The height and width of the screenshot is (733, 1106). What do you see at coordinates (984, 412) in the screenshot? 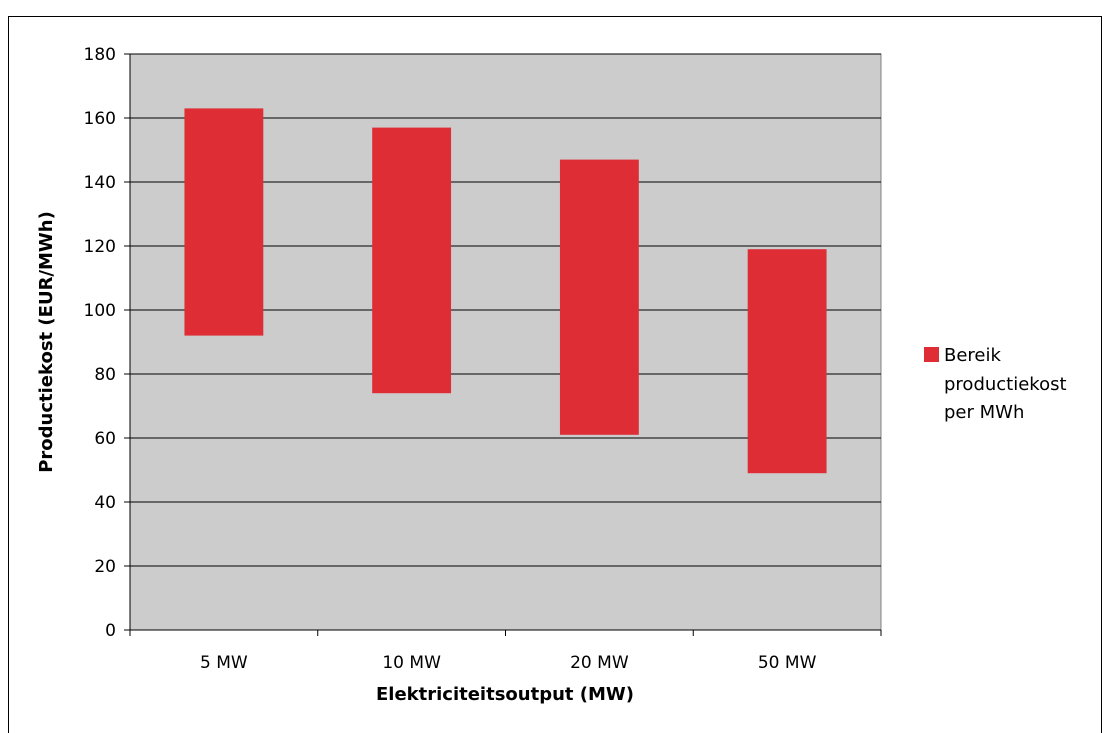
I see `legend-line-3: per MWh` at bounding box center [984, 412].